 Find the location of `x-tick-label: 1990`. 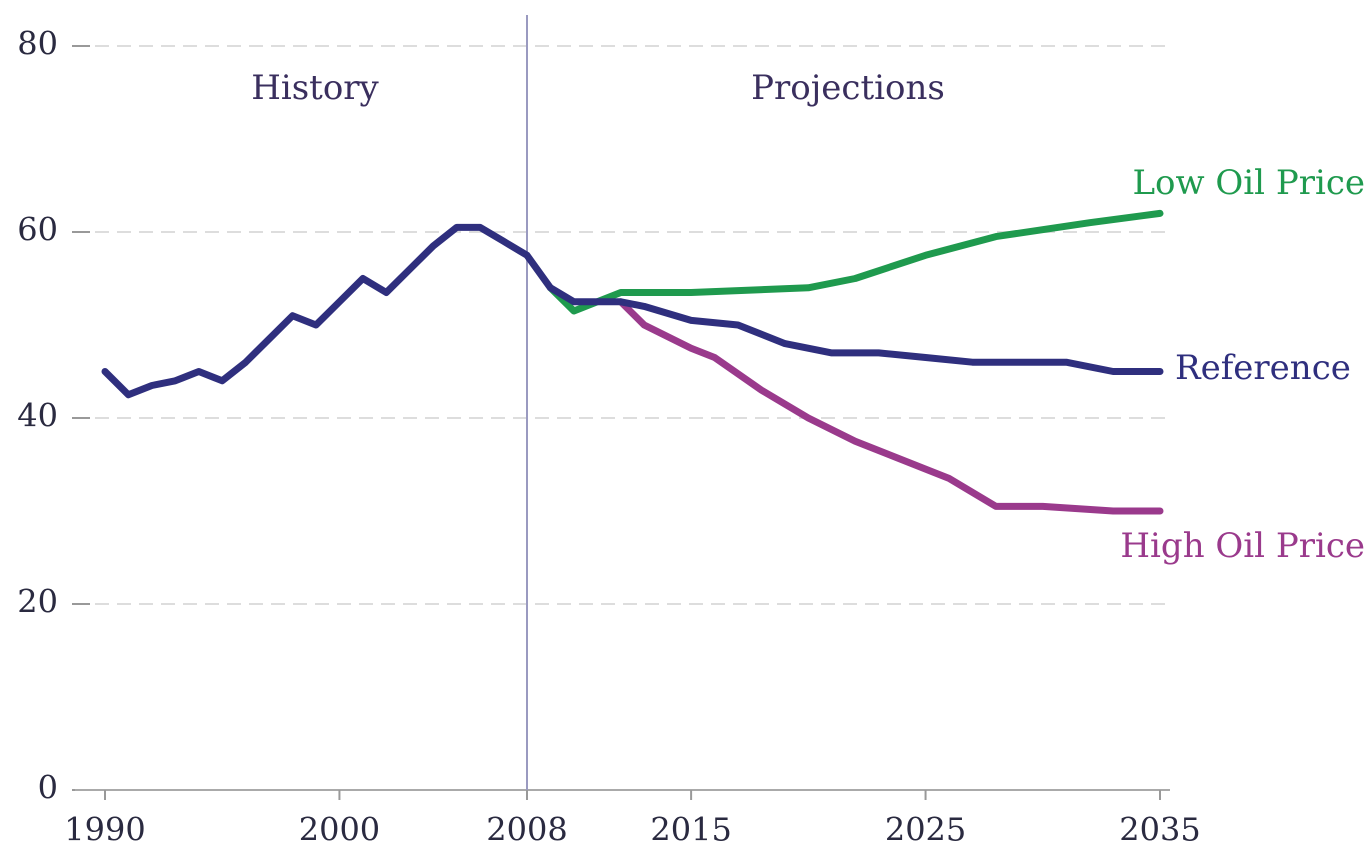

x-tick-label: 1990 is located at coordinates (104, 830).